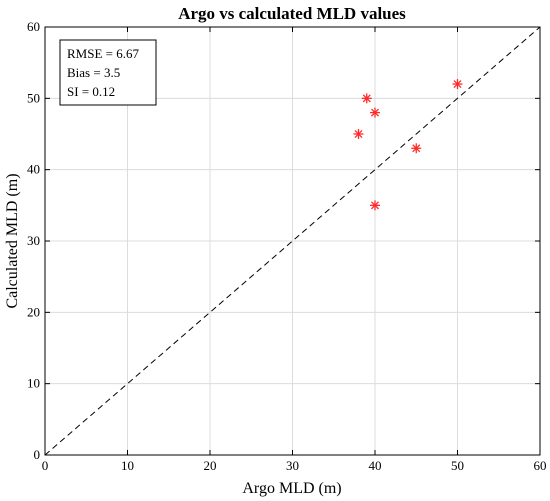  What do you see at coordinates (457, 465) in the screenshot?
I see `x-tick-label: 50` at bounding box center [457, 465].